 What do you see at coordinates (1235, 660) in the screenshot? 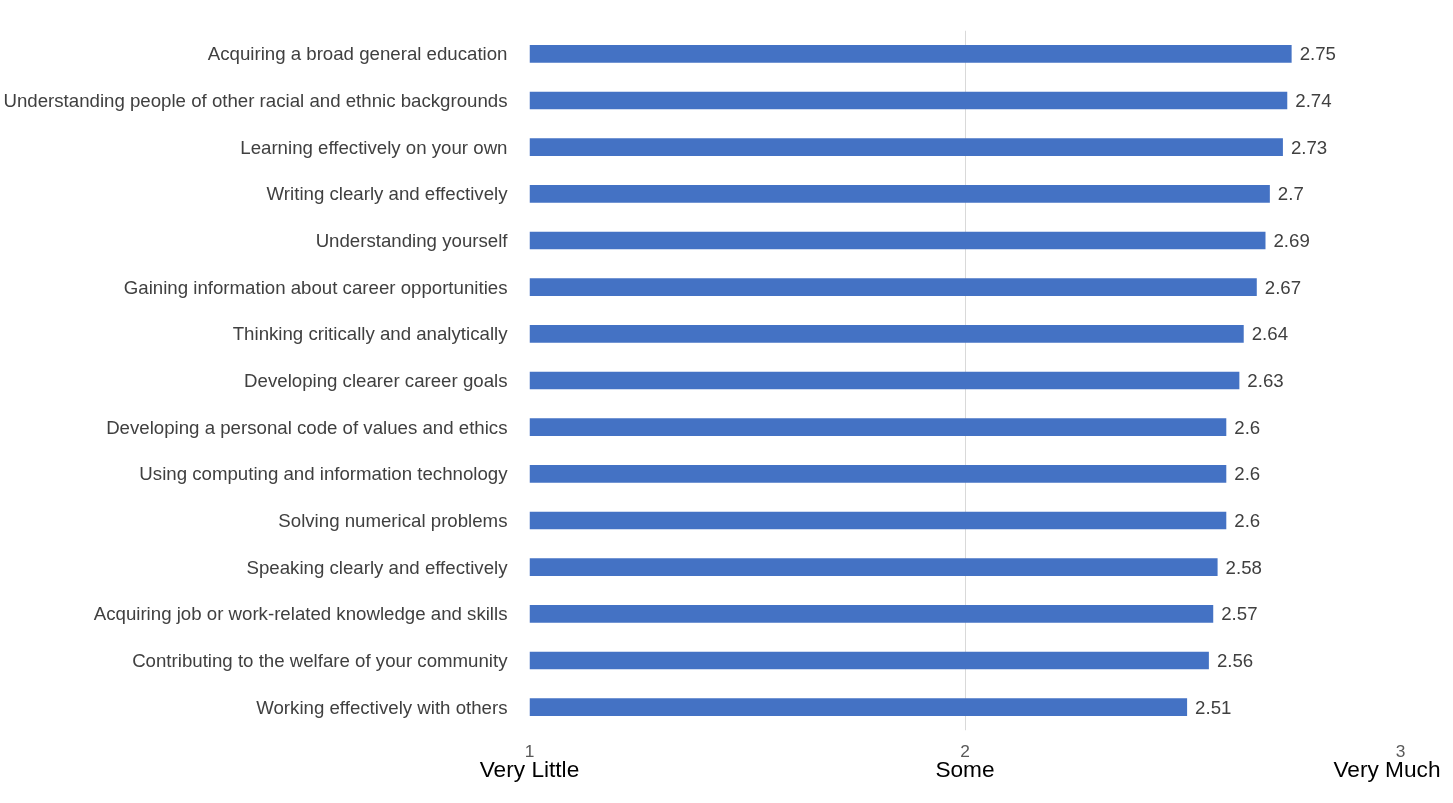
I see `data-label: 2.56` at bounding box center [1235, 660].